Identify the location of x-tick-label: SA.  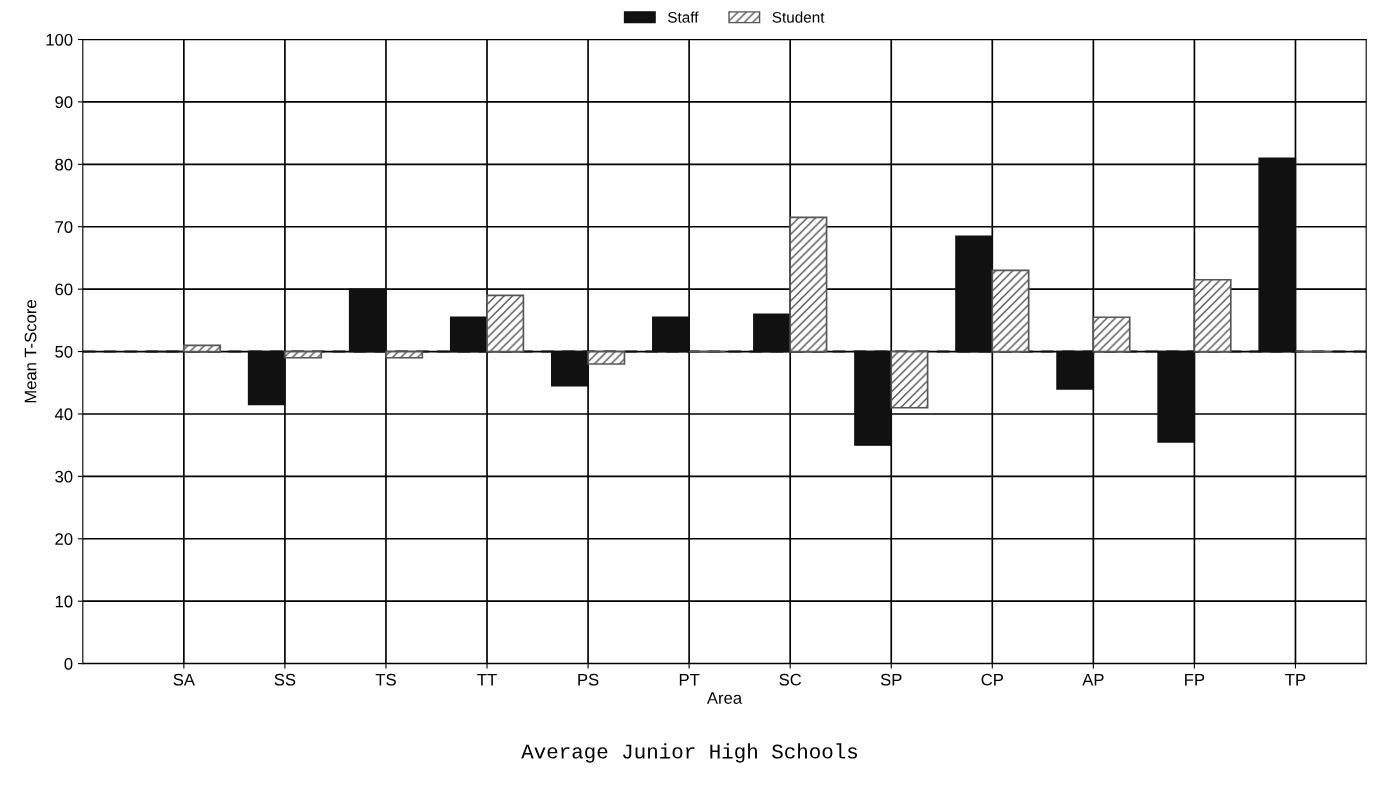
(184, 679).